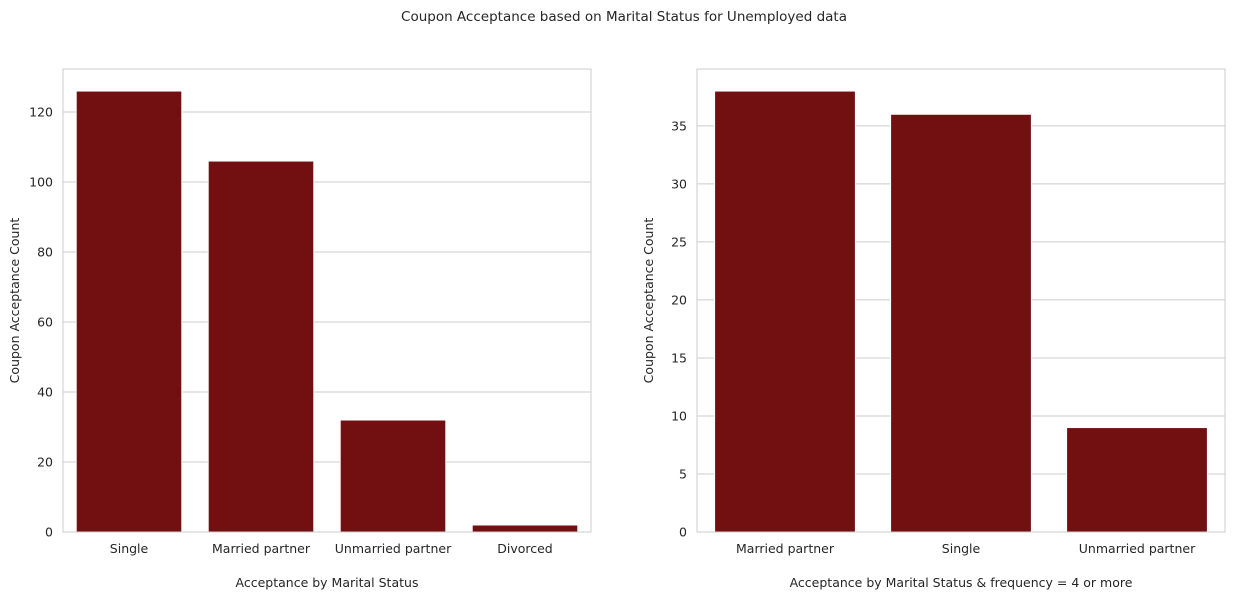 The width and height of the screenshot is (1235, 600). I want to click on y-tick-label: 40, so click(45, 392).